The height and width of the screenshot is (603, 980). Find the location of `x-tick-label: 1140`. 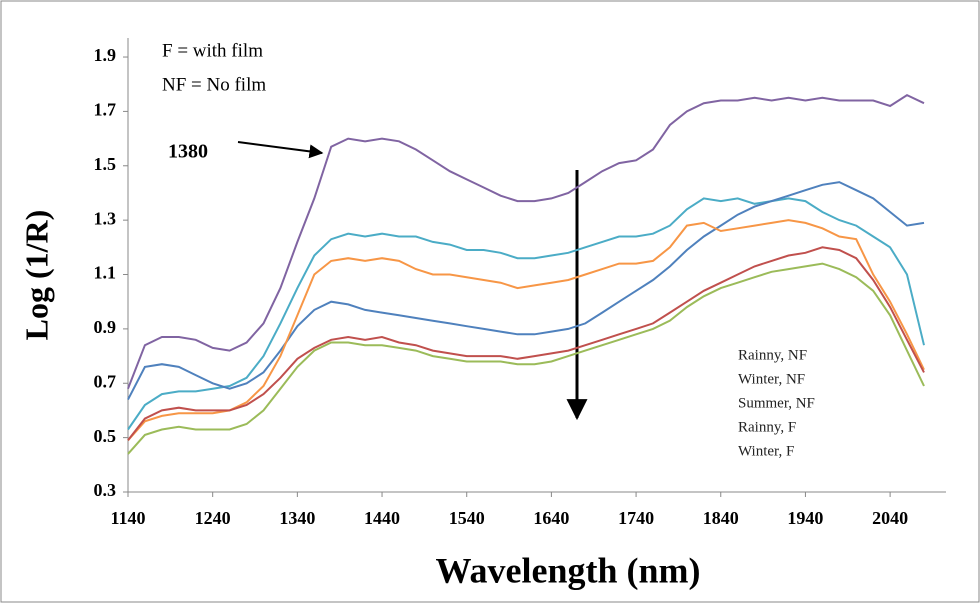

x-tick-label: 1140 is located at coordinates (127, 518).